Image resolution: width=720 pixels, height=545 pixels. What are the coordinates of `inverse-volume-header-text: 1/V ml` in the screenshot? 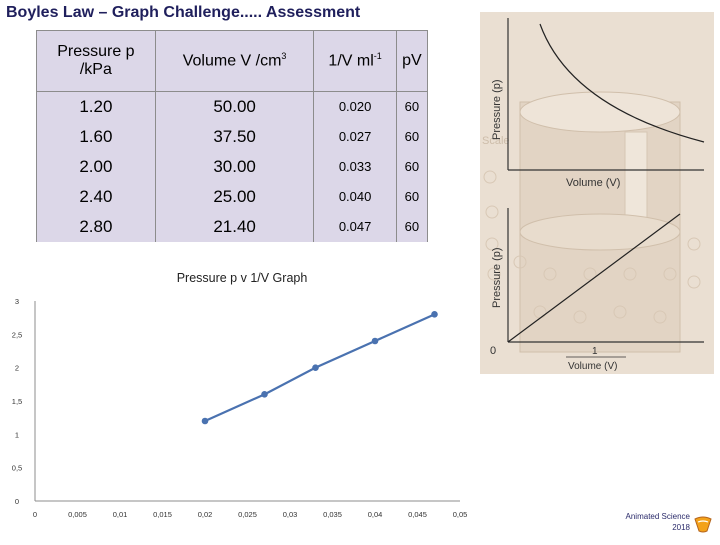 It's located at (351, 61).